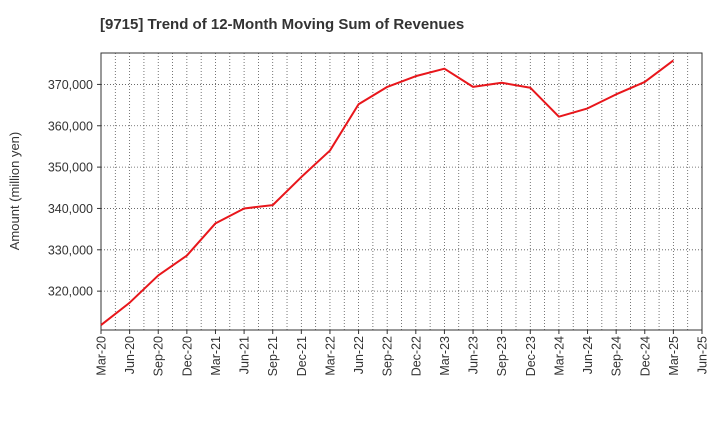 The image size is (720, 440). What do you see at coordinates (216, 356) in the screenshot?
I see `x-tick-label: Mar-21` at bounding box center [216, 356].